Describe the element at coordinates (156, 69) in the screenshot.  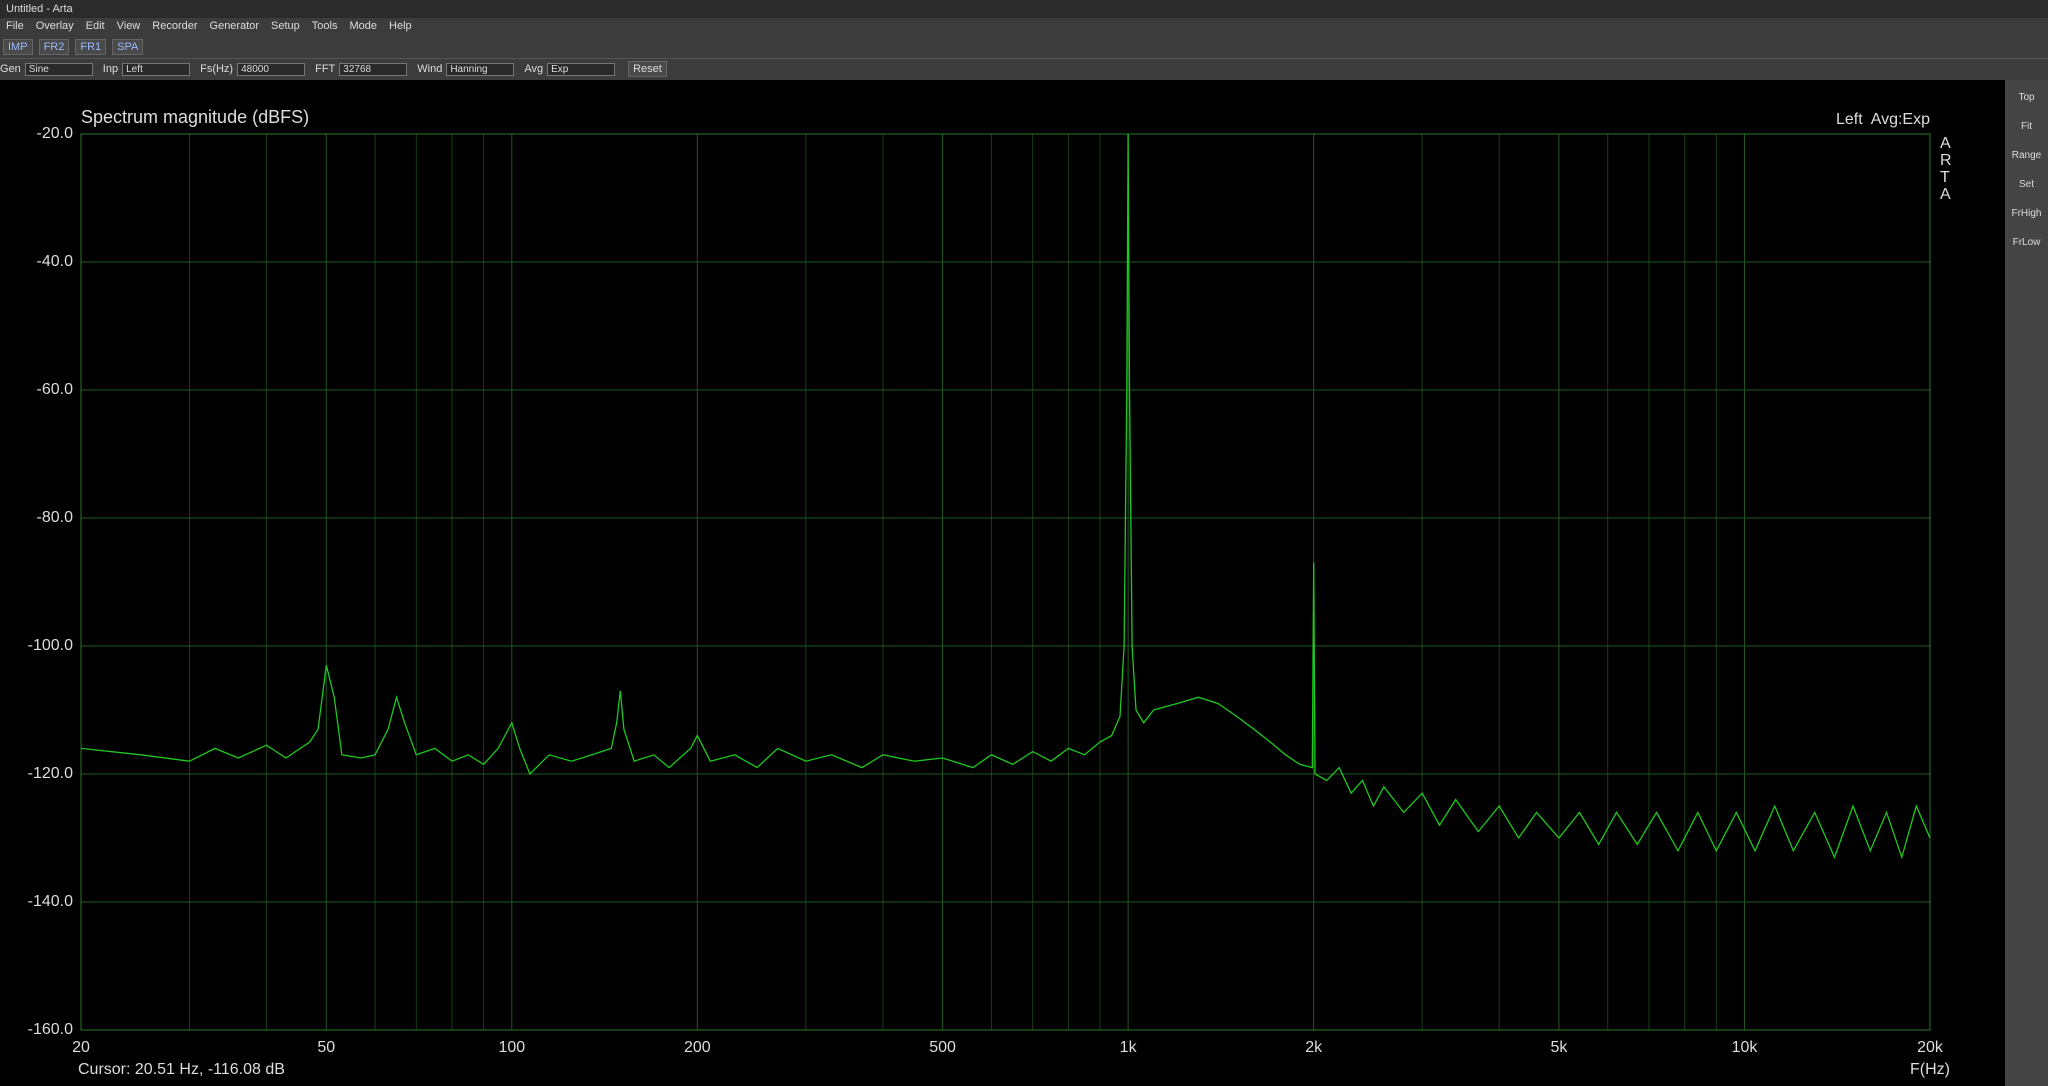
I see `dropdown: Left` at that location.